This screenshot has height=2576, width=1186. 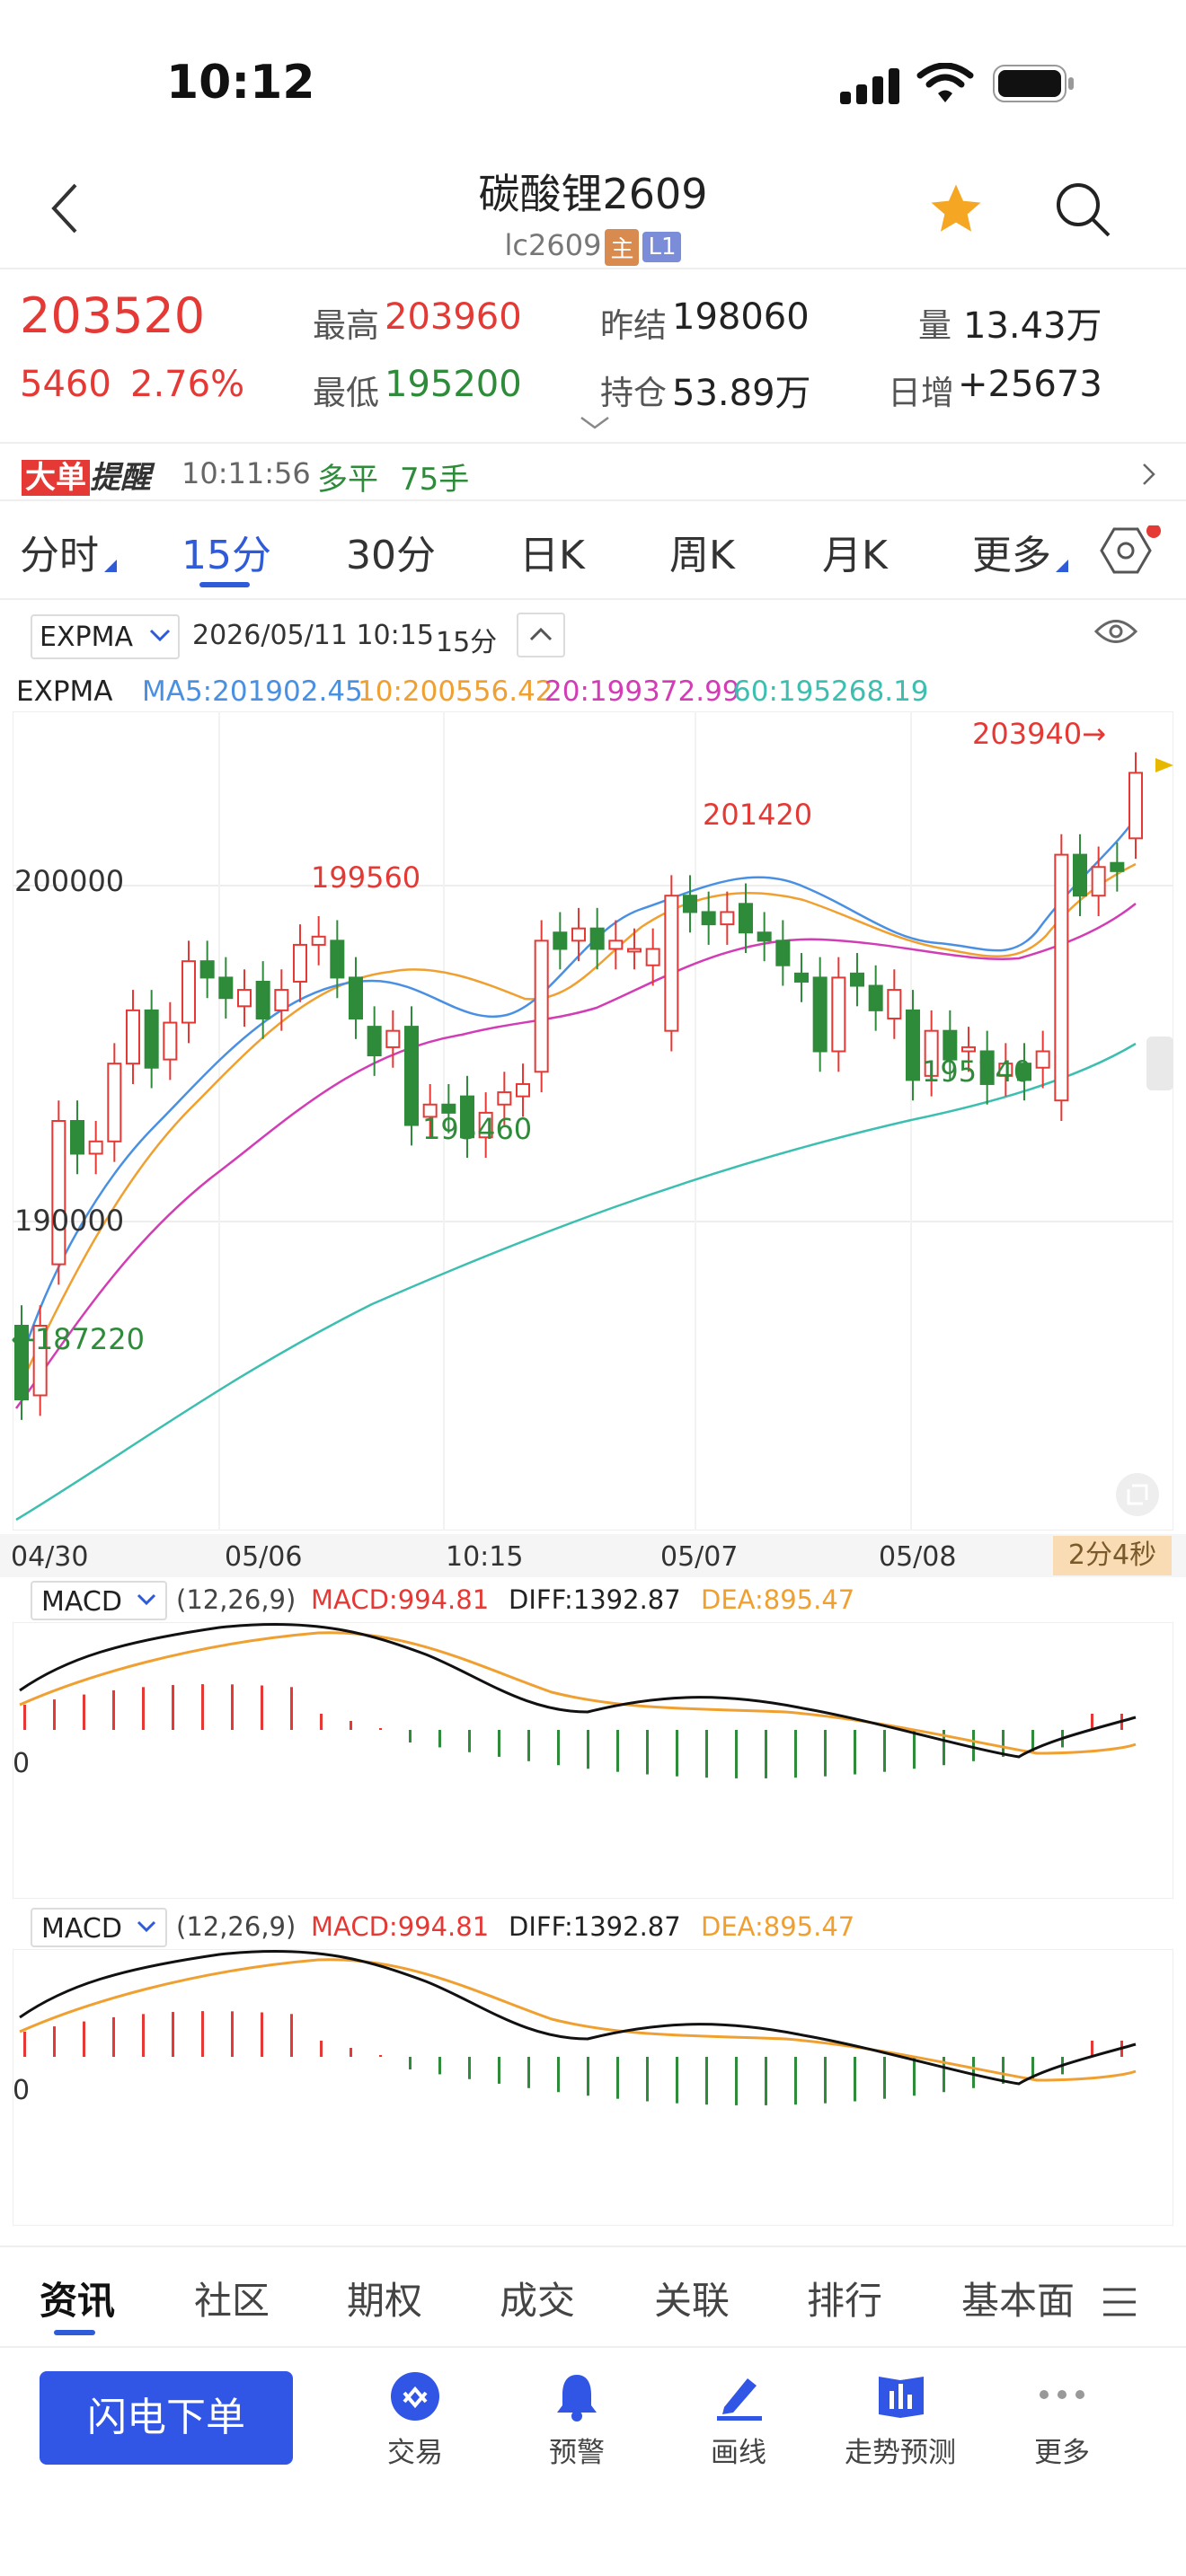 What do you see at coordinates (1018, 2301) in the screenshot?
I see `bottom-tab-fundamentals: 基本面` at bounding box center [1018, 2301].